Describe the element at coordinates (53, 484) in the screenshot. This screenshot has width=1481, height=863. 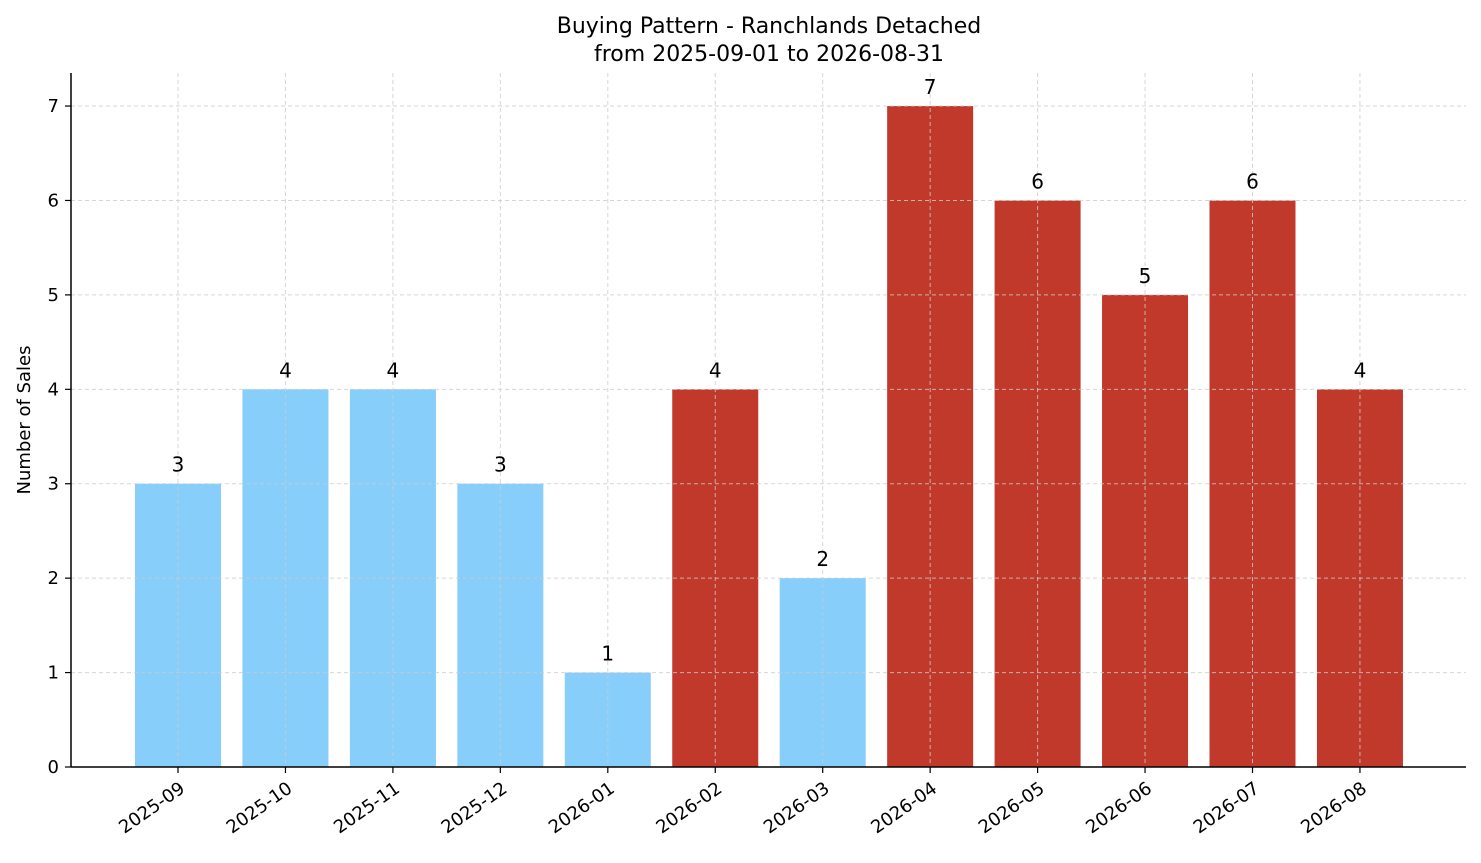
I see `y-tick-label: 3` at that location.